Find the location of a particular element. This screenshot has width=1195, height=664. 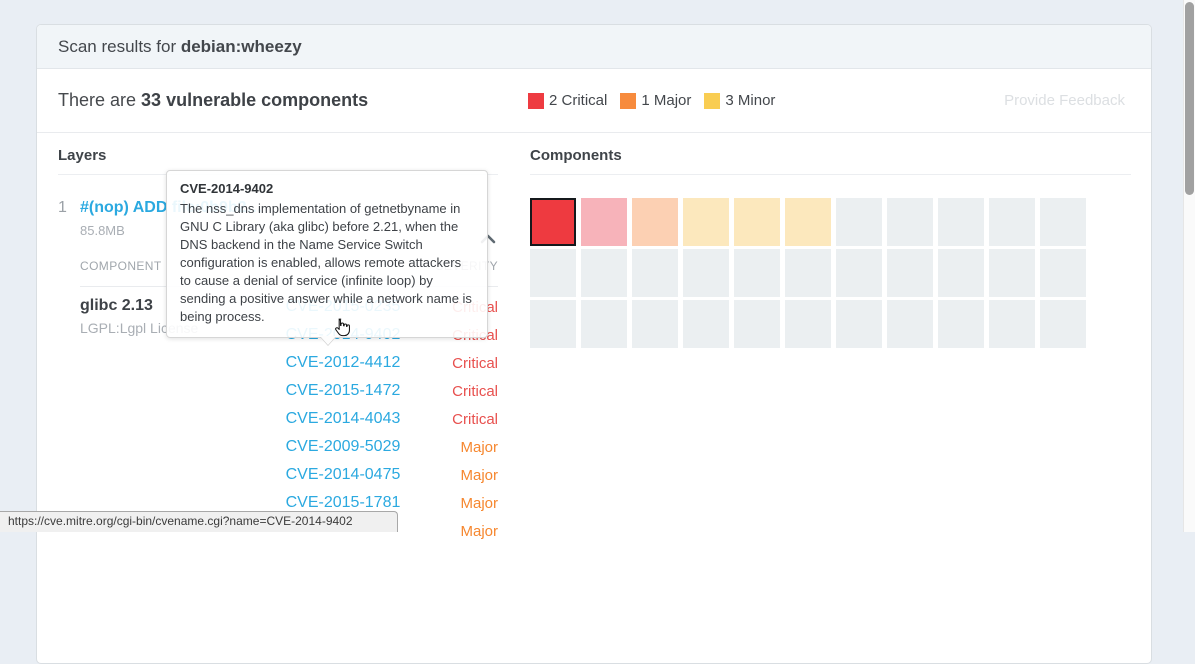

legend-minor: 3 Minor is located at coordinates (739, 100).